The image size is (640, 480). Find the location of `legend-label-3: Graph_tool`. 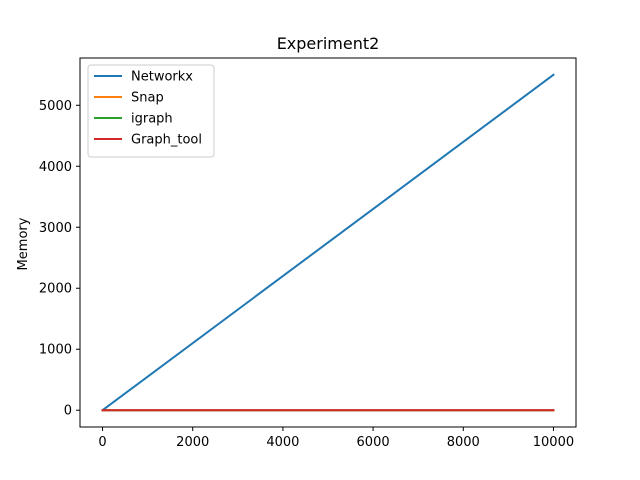

legend-label-3: Graph_tool is located at coordinates (166, 140).